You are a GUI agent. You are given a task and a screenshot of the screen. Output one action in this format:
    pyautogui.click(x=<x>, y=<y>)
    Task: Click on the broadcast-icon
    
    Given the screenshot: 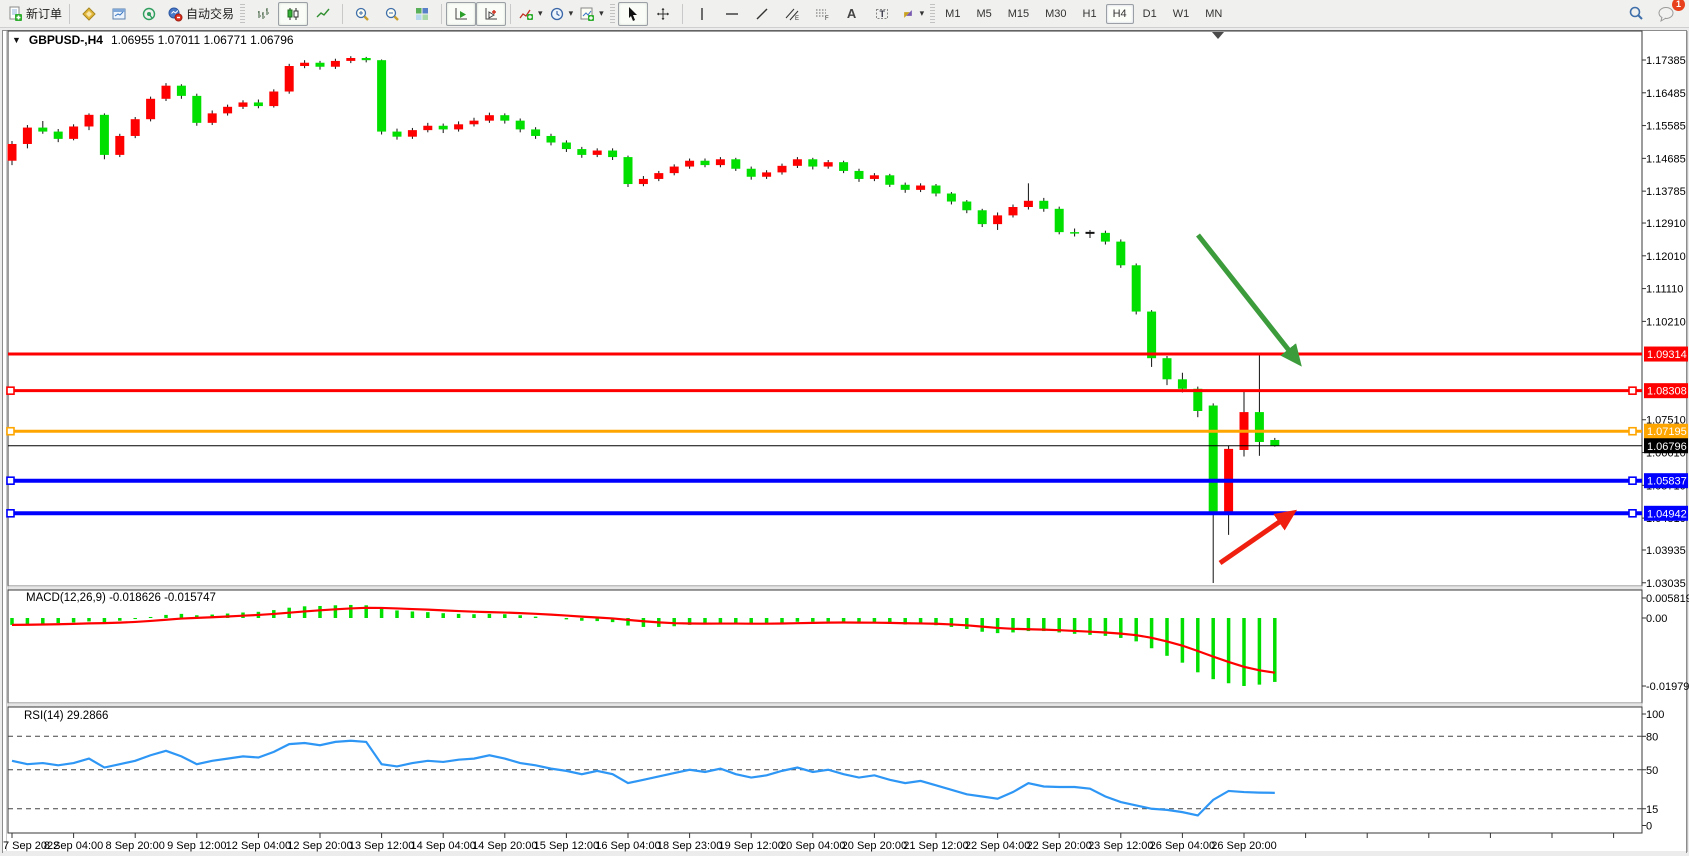 What is the action you would take?
    pyautogui.click(x=149, y=13)
    